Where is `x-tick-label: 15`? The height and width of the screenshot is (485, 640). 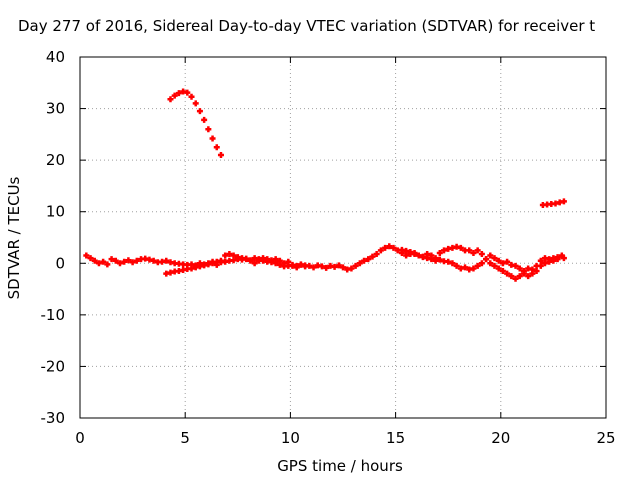 x-tick-label: 15 is located at coordinates (395, 438).